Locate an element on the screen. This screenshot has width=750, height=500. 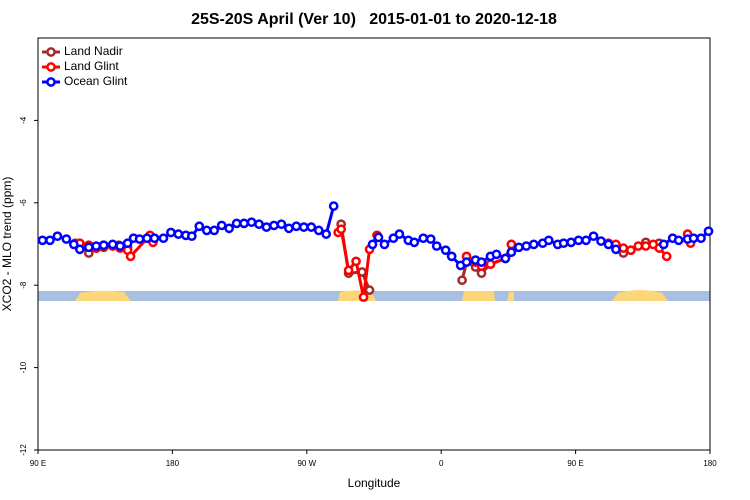
series is located at coordinates (375, 236).